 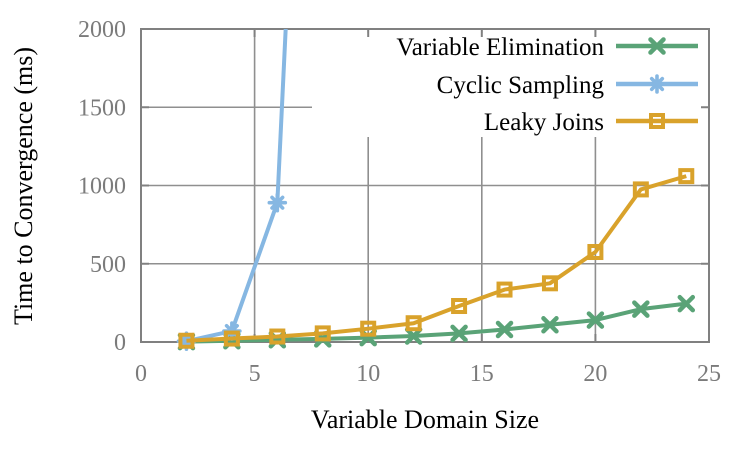 What do you see at coordinates (425, 419) in the screenshot?
I see `x-axis-title: Variable Domain Size` at bounding box center [425, 419].